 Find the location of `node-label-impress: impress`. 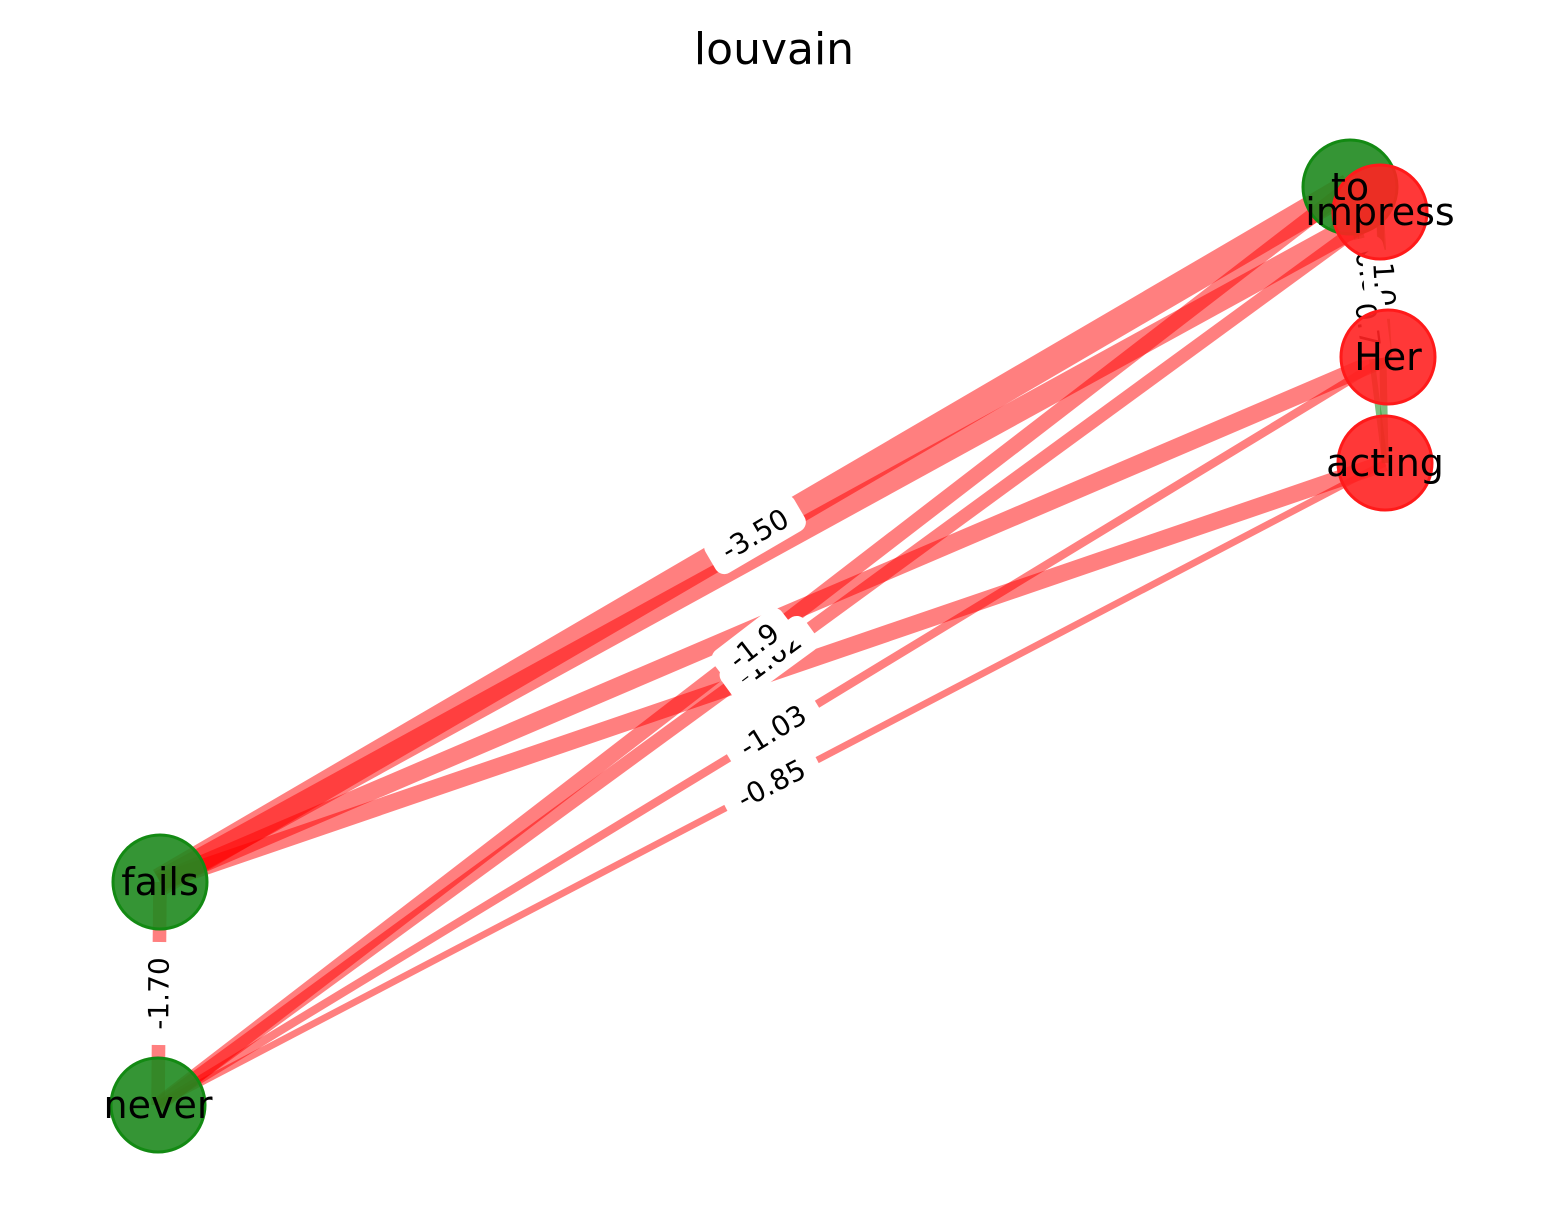

node-label-impress: impress is located at coordinates (1379, 212).